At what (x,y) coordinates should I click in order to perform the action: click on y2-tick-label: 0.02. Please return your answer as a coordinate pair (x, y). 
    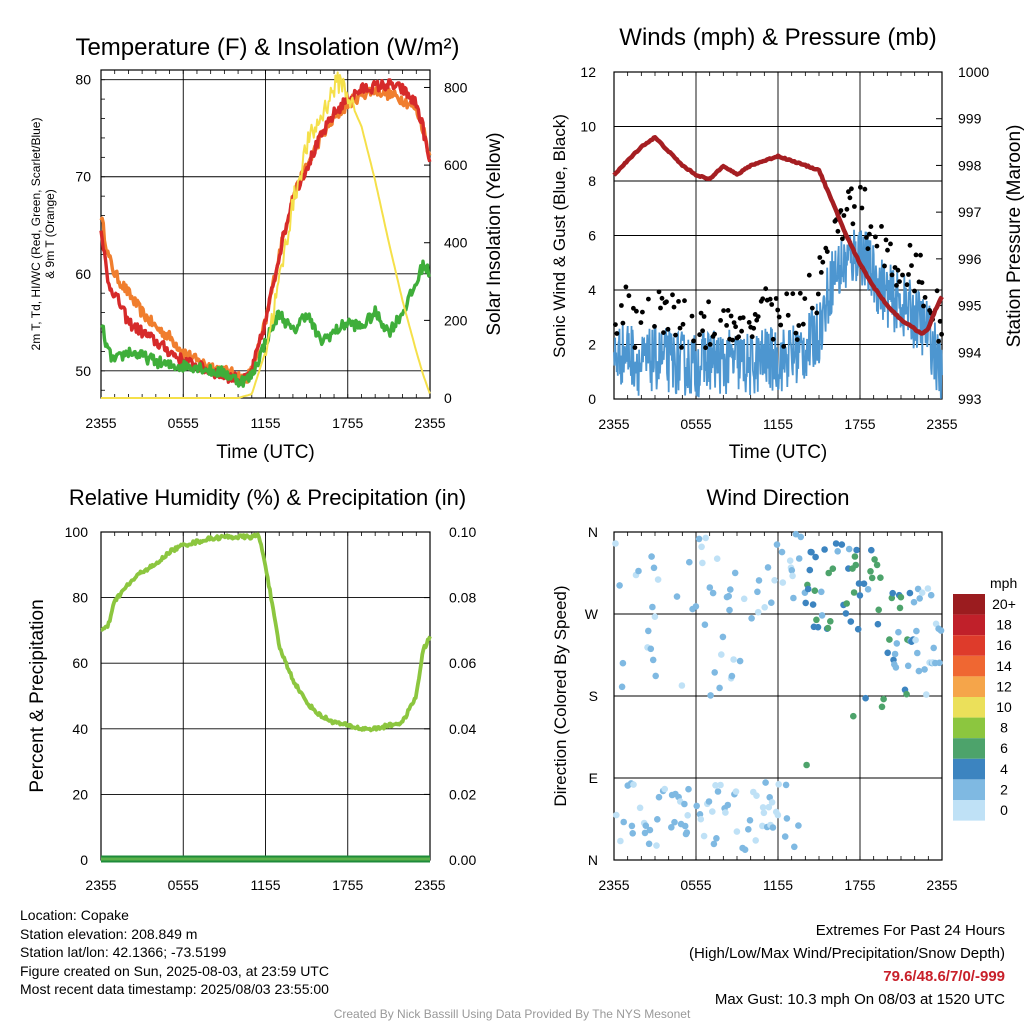
    Looking at the image, I should click on (462, 794).